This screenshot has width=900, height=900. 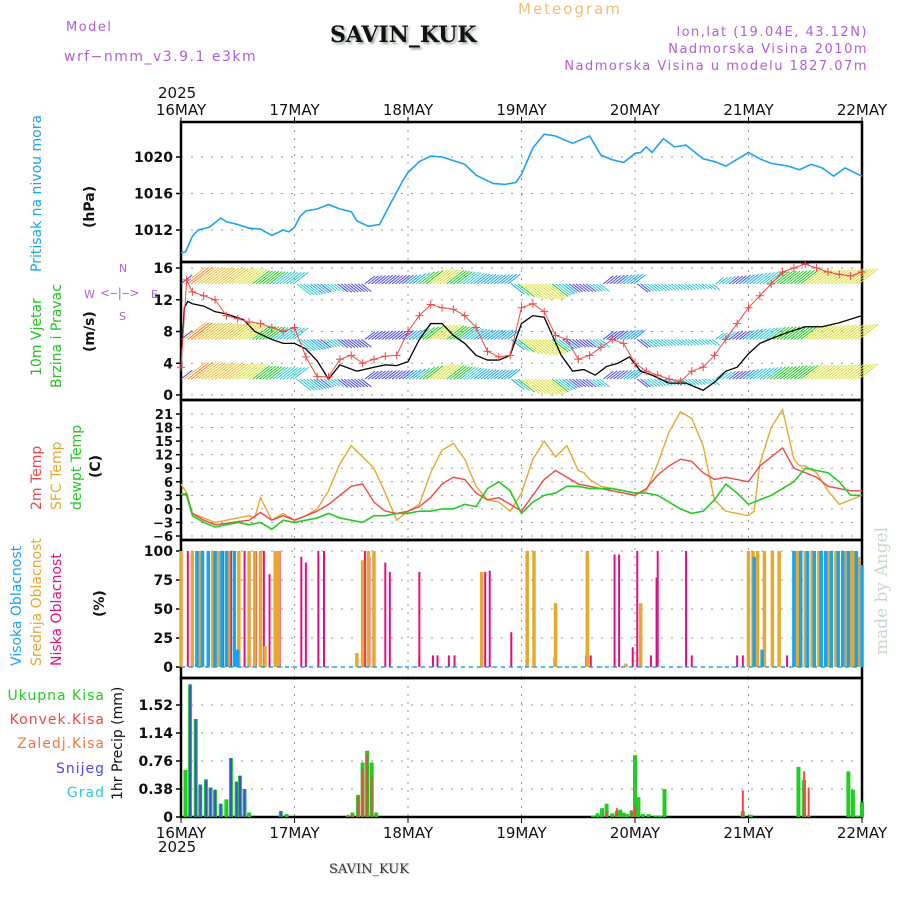 What do you see at coordinates (521, 465) in the screenshot?
I see `sfc-temp-line` at bounding box center [521, 465].